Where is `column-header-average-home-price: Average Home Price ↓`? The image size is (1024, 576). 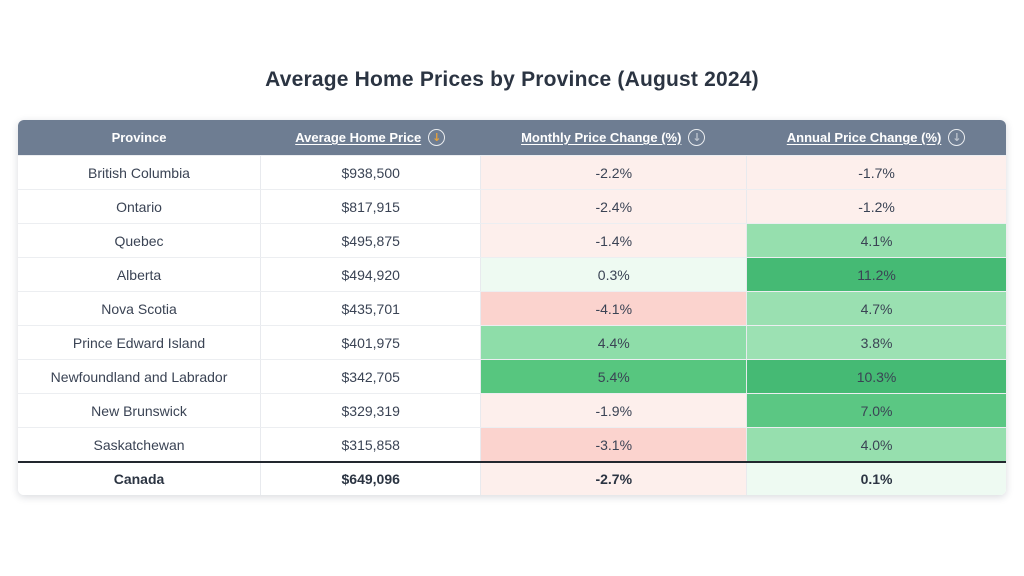 column-header-average-home-price: Average Home Price ↓ is located at coordinates (370, 137).